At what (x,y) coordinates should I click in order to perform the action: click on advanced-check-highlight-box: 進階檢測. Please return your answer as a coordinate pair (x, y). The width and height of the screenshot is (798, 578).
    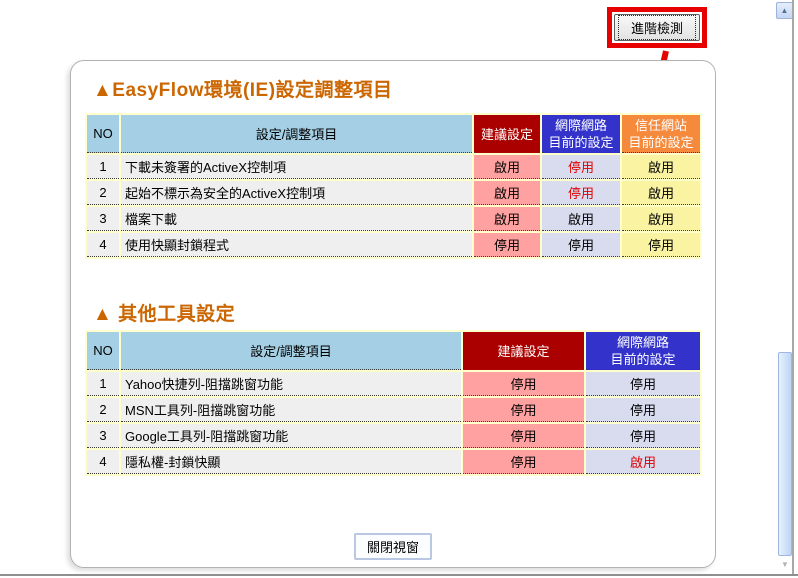
    Looking at the image, I should click on (657, 27).